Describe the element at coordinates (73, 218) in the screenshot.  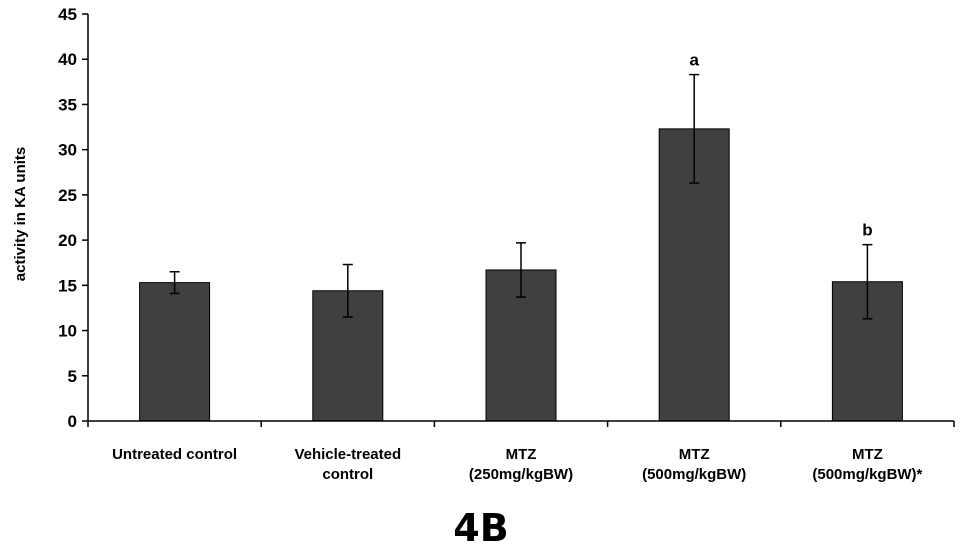
I see `y-axis: 0 5 10 15 20 25 30 35 40 45` at that location.